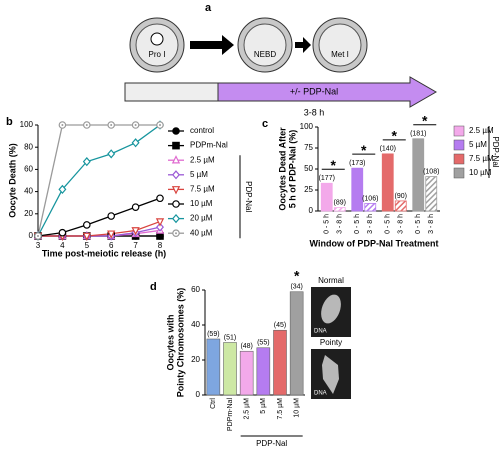  Describe the element at coordinates (212, 45) in the screenshot. I see `arrow` at that location.